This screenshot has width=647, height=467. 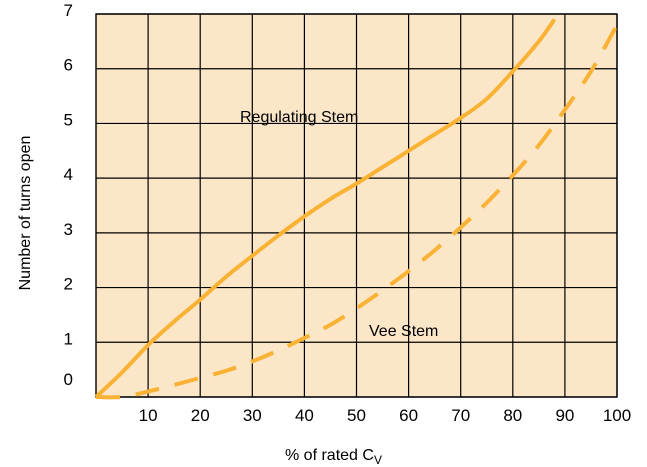 What do you see at coordinates (385, 415) in the screenshot?
I see `x-axis-tick-labels: 10 20 30 40 50 60 70 80 90 100` at bounding box center [385, 415].